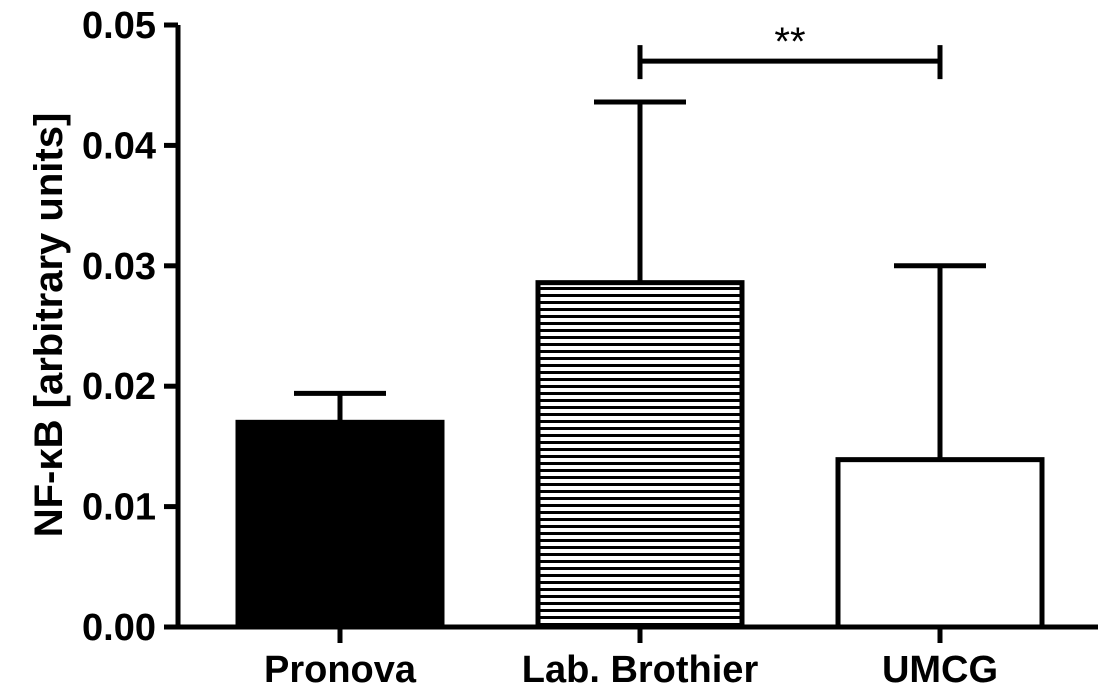 The height and width of the screenshot is (691, 1103). What do you see at coordinates (119, 26) in the screenshot?
I see `y-tick-label: 0.05` at bounding box center [119, 26].